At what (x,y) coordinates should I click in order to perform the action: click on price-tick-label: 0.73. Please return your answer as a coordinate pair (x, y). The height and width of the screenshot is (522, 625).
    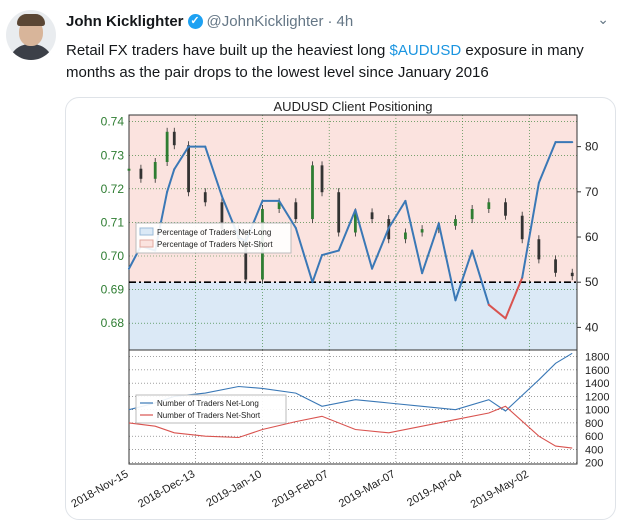
    Looking at the image, I should click on (113, 155).